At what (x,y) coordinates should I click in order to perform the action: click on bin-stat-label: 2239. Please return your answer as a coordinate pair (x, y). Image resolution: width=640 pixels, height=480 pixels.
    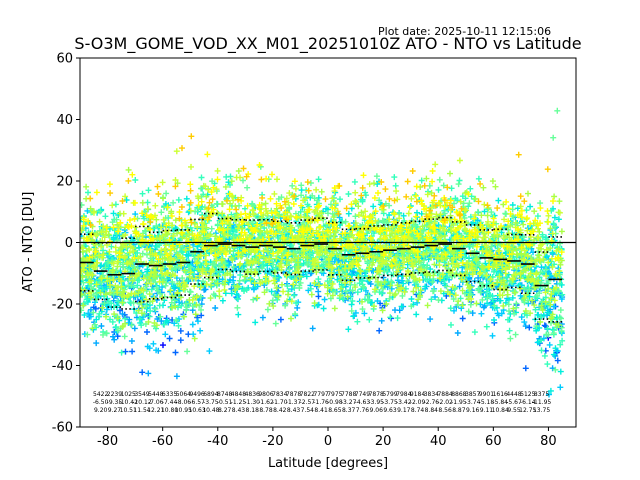
    Looking at the image, I should click on (114, 394).